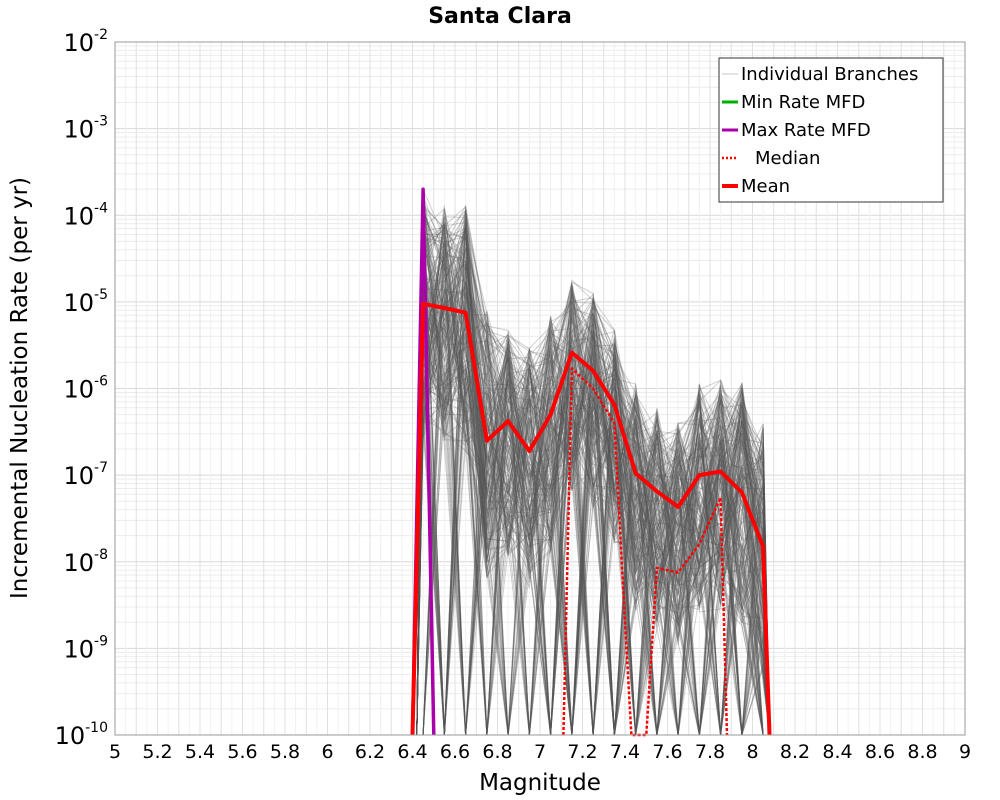 This screenshot has height=800, width=1000. Describe the element at coordinates (370, 752) in the screenshot. I see `x-tick-label: 6.2` at that location.